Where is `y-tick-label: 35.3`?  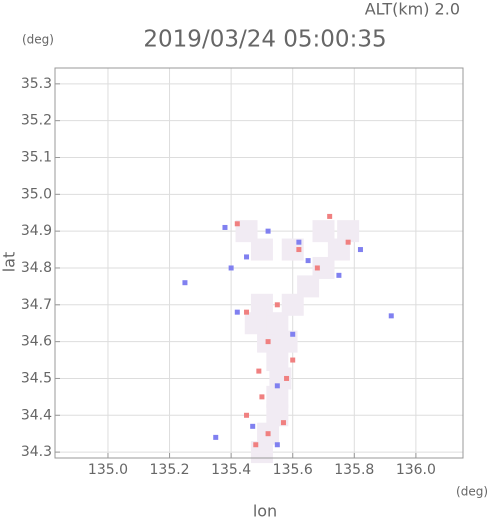 y-tick-label: 35.3 is located at coordinates (36, 84).